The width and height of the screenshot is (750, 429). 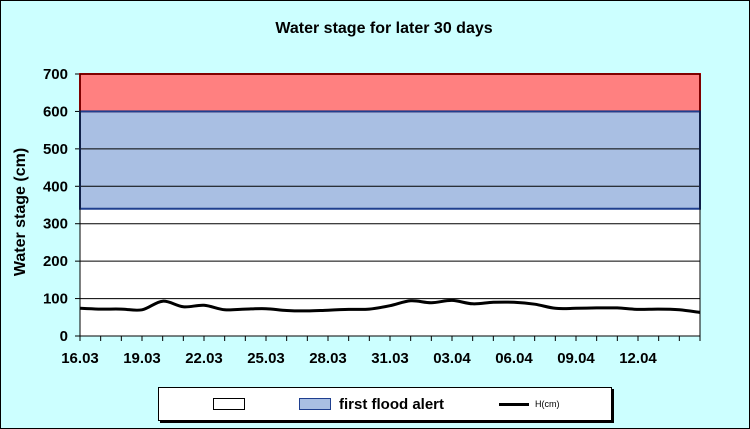 What do you see at coordinates (266, 358) in the screenshot?
I see `x-tick-label: 25.03` at bounding box center [266, 358].